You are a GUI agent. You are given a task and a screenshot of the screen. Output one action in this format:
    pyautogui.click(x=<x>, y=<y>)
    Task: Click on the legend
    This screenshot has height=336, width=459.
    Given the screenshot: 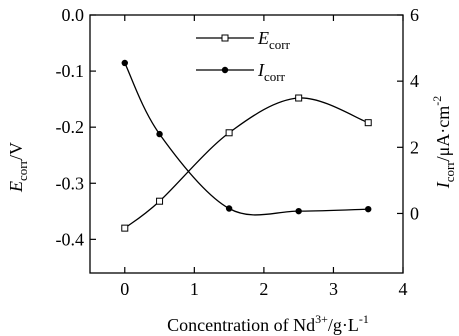 What is the action you would take?
    pyautogui.click(x=225, y=54)
    